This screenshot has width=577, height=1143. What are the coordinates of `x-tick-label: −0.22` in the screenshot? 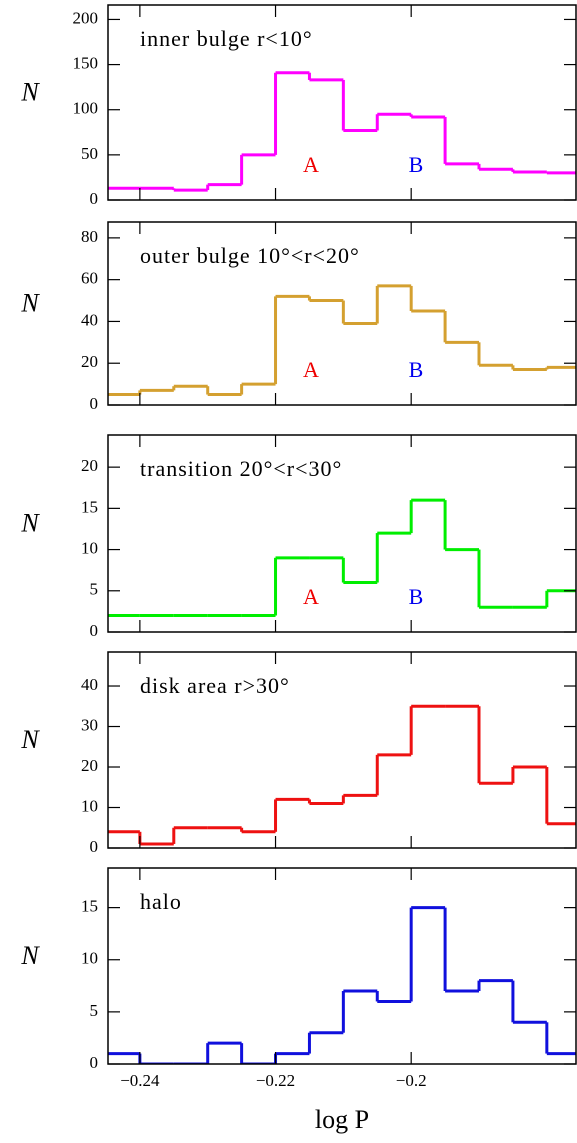 It's located at (275, 1080).